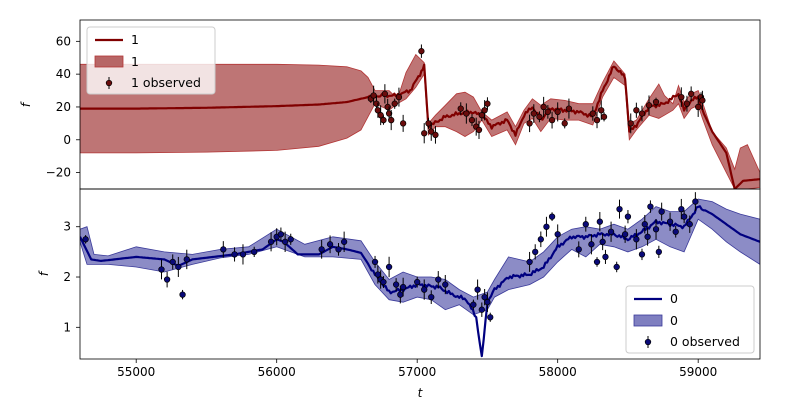 The image size is (800, 400). Describe the element at coordinates (166, 82) in the screenshot. I see `legend-label: 1 observed` at that location.